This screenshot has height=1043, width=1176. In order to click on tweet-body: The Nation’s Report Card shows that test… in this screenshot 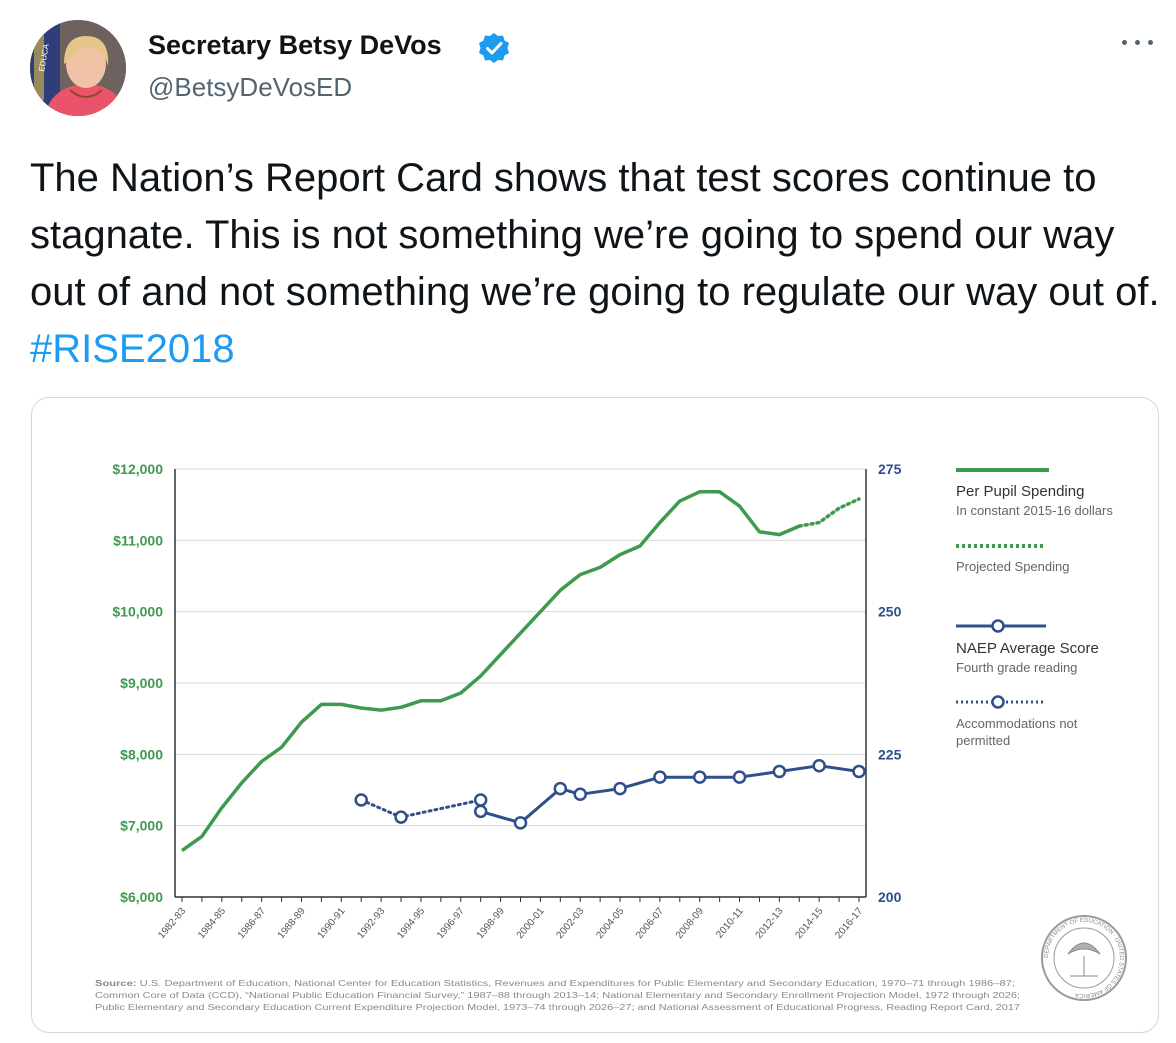, I will do `click(595, 235)`.